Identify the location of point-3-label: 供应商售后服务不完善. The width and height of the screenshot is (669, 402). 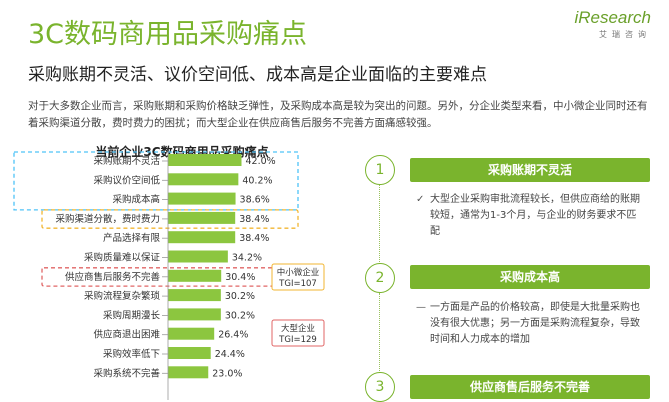
(530, 387).